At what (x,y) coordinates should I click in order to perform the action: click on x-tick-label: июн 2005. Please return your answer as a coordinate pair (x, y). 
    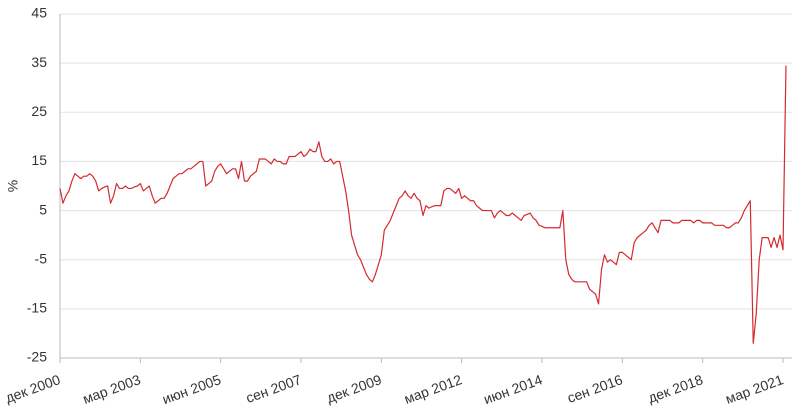
    Looking at the image, I should click on (191, 389).